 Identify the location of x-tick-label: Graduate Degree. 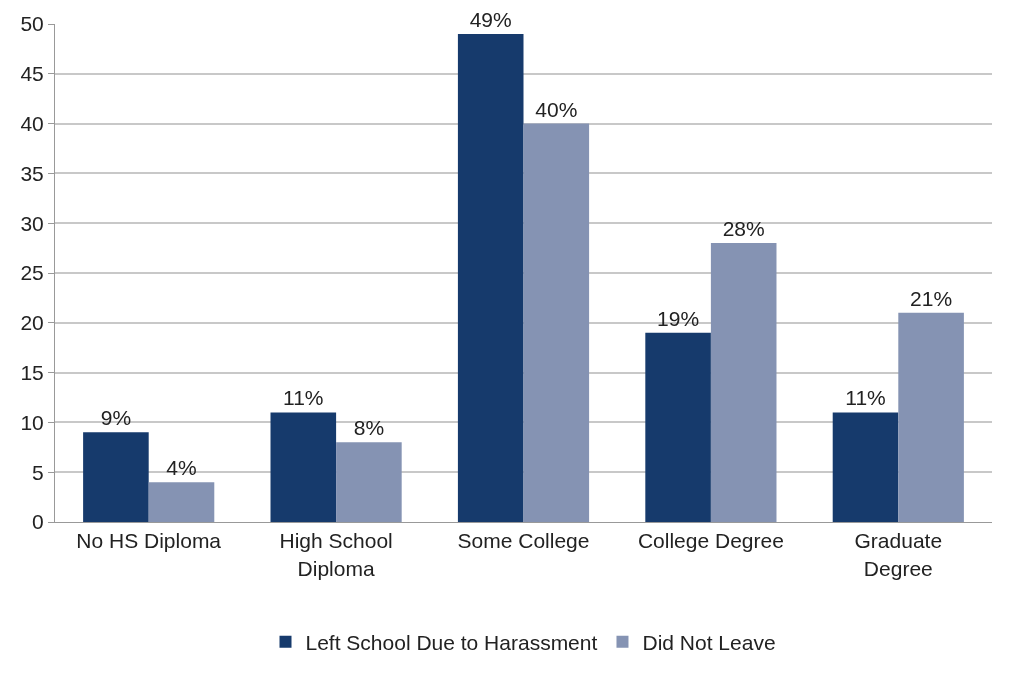
(898, 554).